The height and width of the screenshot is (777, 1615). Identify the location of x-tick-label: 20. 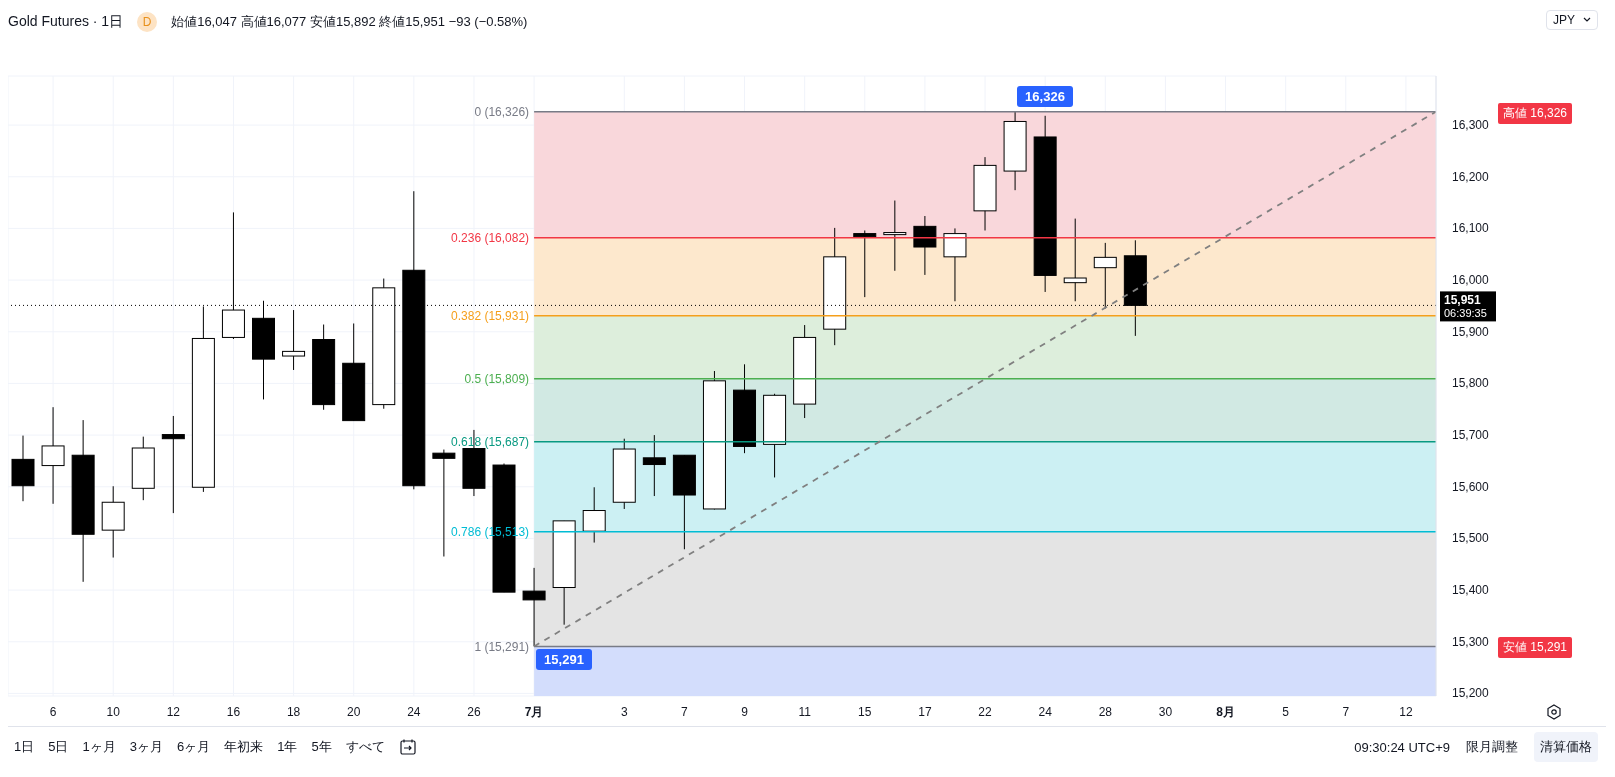
(354, 712).